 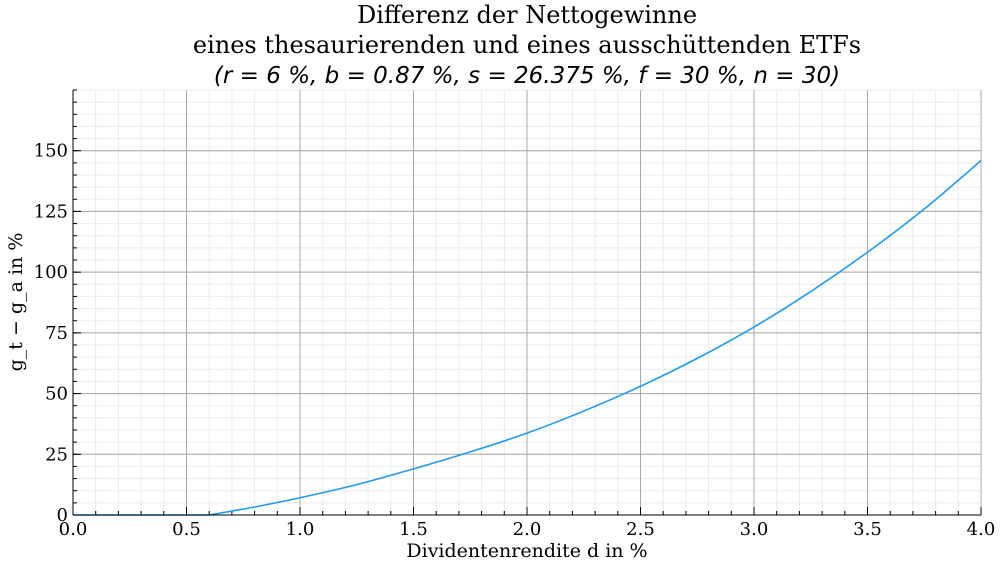 What do you see at coordinates (754, 529) in the screenshot?
I see `x-tick-label: 3.0` at bounding box center [754, 529].